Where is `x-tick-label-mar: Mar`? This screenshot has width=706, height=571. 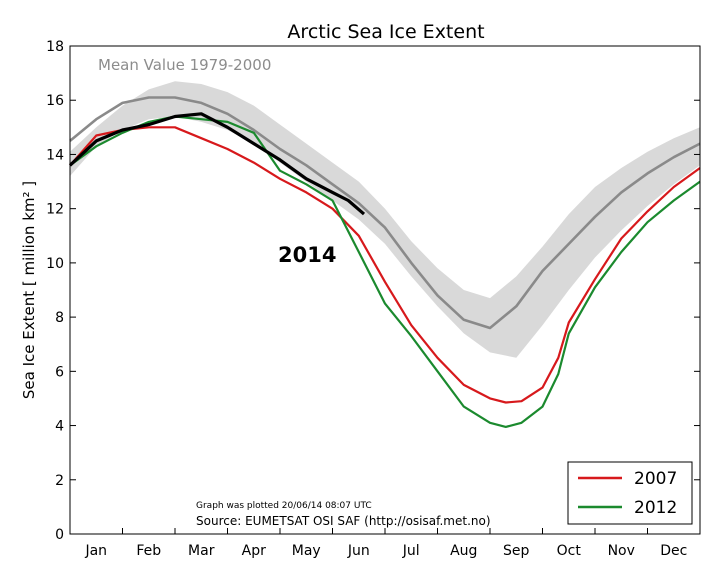 x-tick-label-mar: Mar is located at coordinates (201, 551).